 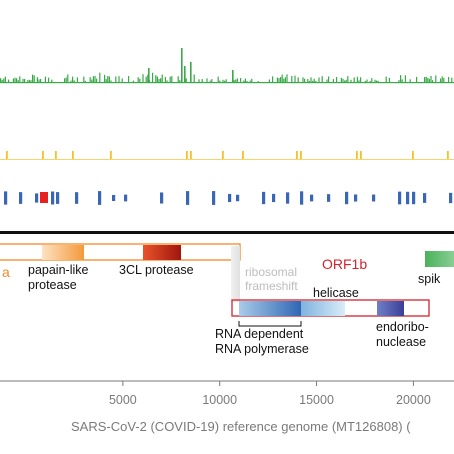 I want to click on red-variant-mark, so click(x=44, y=197).